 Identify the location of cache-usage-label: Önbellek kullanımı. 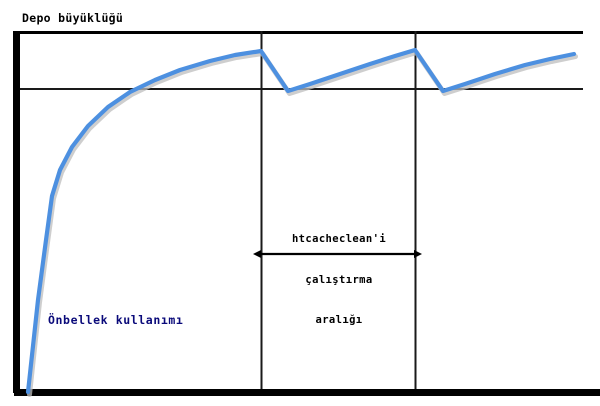
(116, 320).